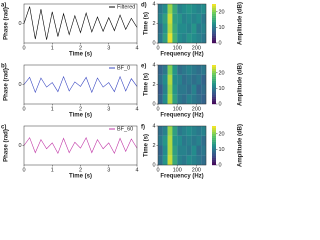 This screenshot has width=320, height=240. What do you see at coordinates (157, 109) in the screenshot?
I see `x-tick-label: 0` at bounding box center [157, 109].